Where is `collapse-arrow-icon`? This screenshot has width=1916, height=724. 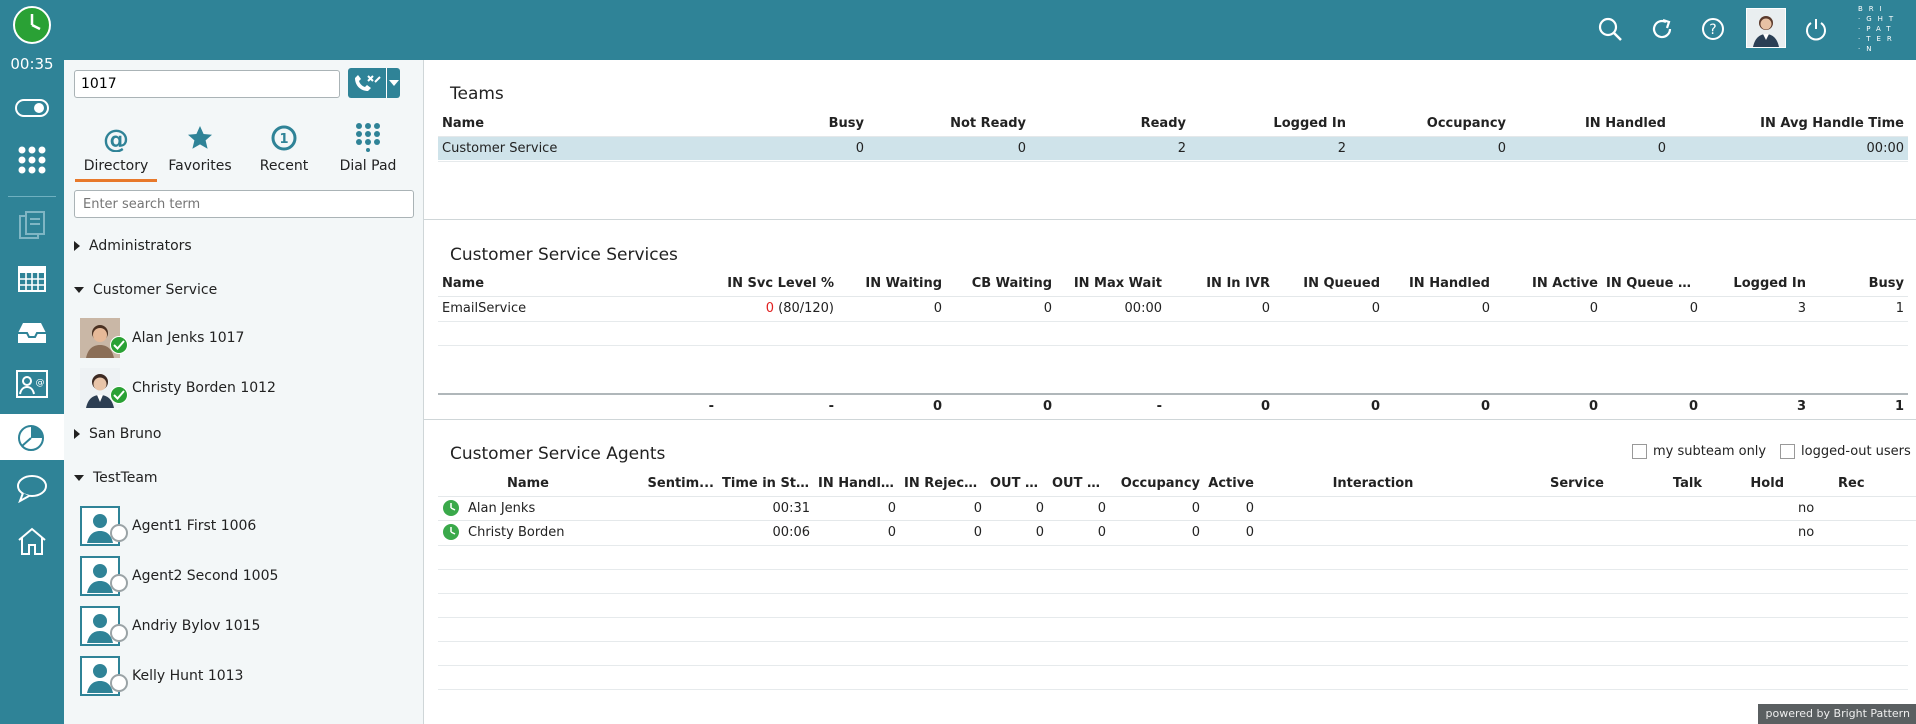 collapse-arrow-icon is located at coordinates (79, 478).